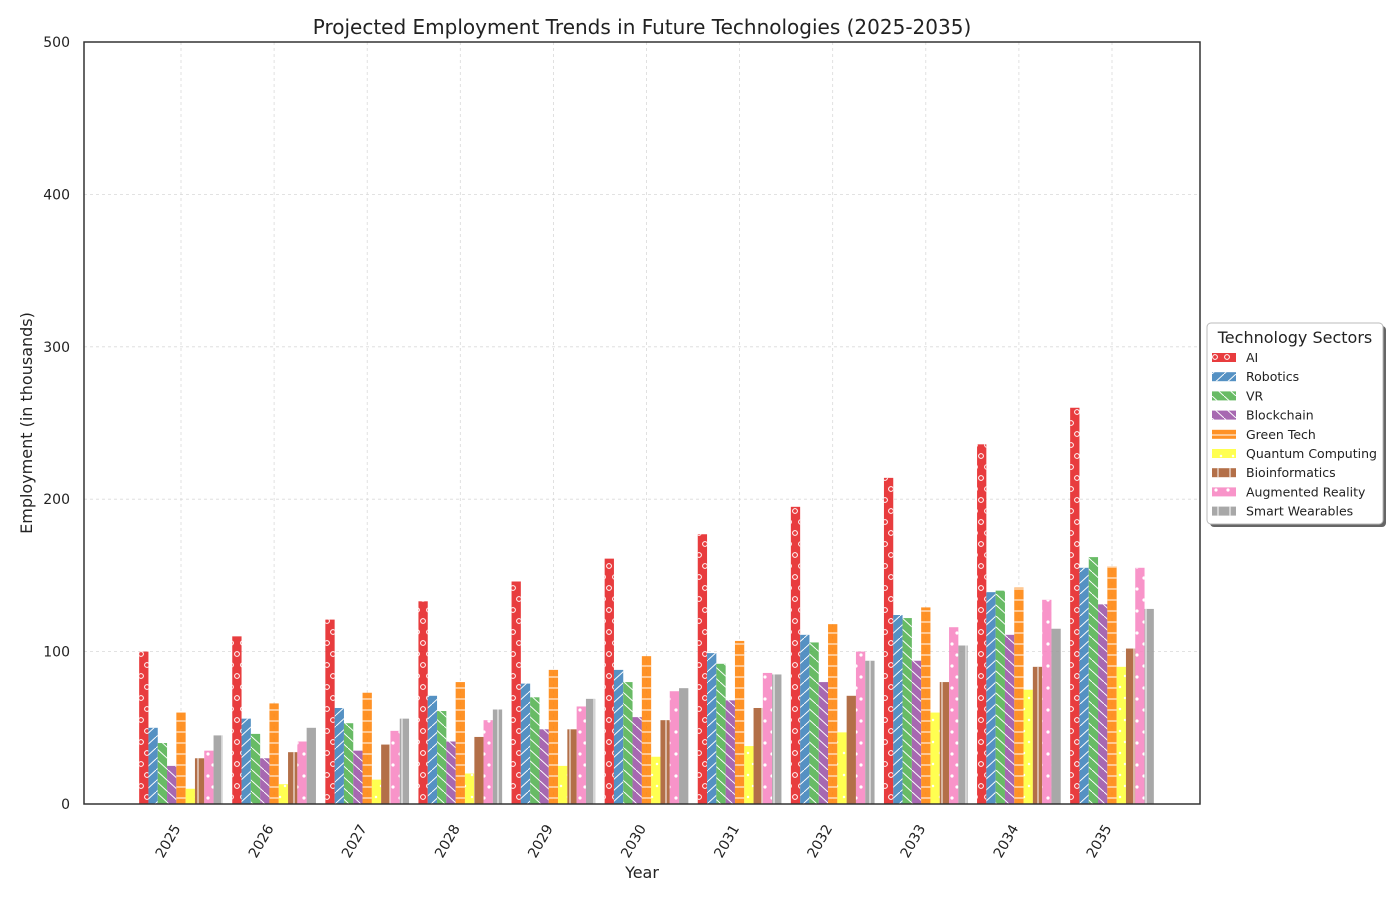 The image size is (1400, 900). What do you see at coordinates (65, 805) in the screenshot?
I see `y-tick-label: 0` at bounding box center [65, 805].